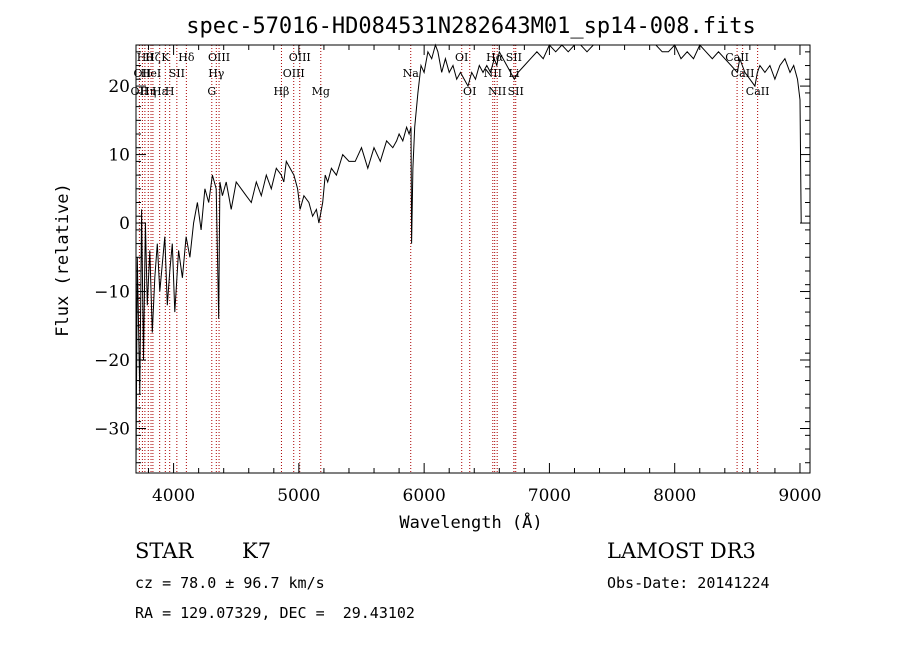 The height and width of the screenshot is (649, 900). I want to click on line-marker-label: Hζ, so click(153, 57).